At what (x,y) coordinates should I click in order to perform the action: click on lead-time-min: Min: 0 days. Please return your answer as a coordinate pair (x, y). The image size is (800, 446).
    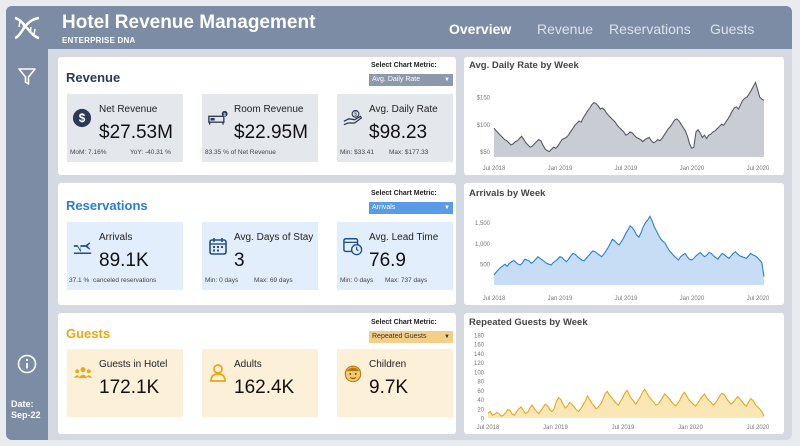
    Looking at the image, I should click on (357, 280).